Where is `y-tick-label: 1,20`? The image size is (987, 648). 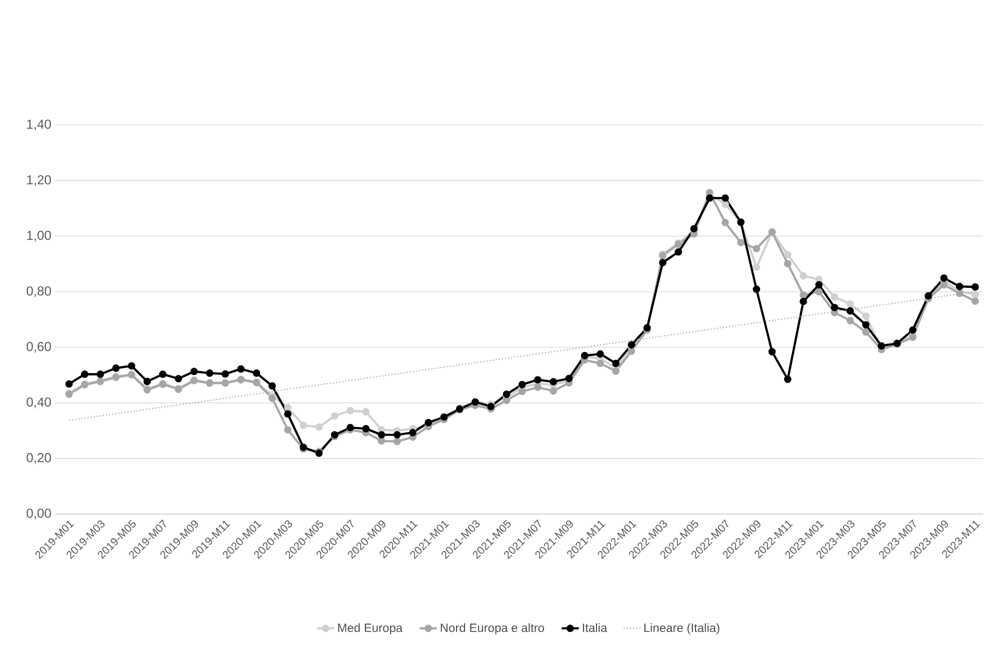
y-tick-label: 1,20 is located at coordinates (39, 180).